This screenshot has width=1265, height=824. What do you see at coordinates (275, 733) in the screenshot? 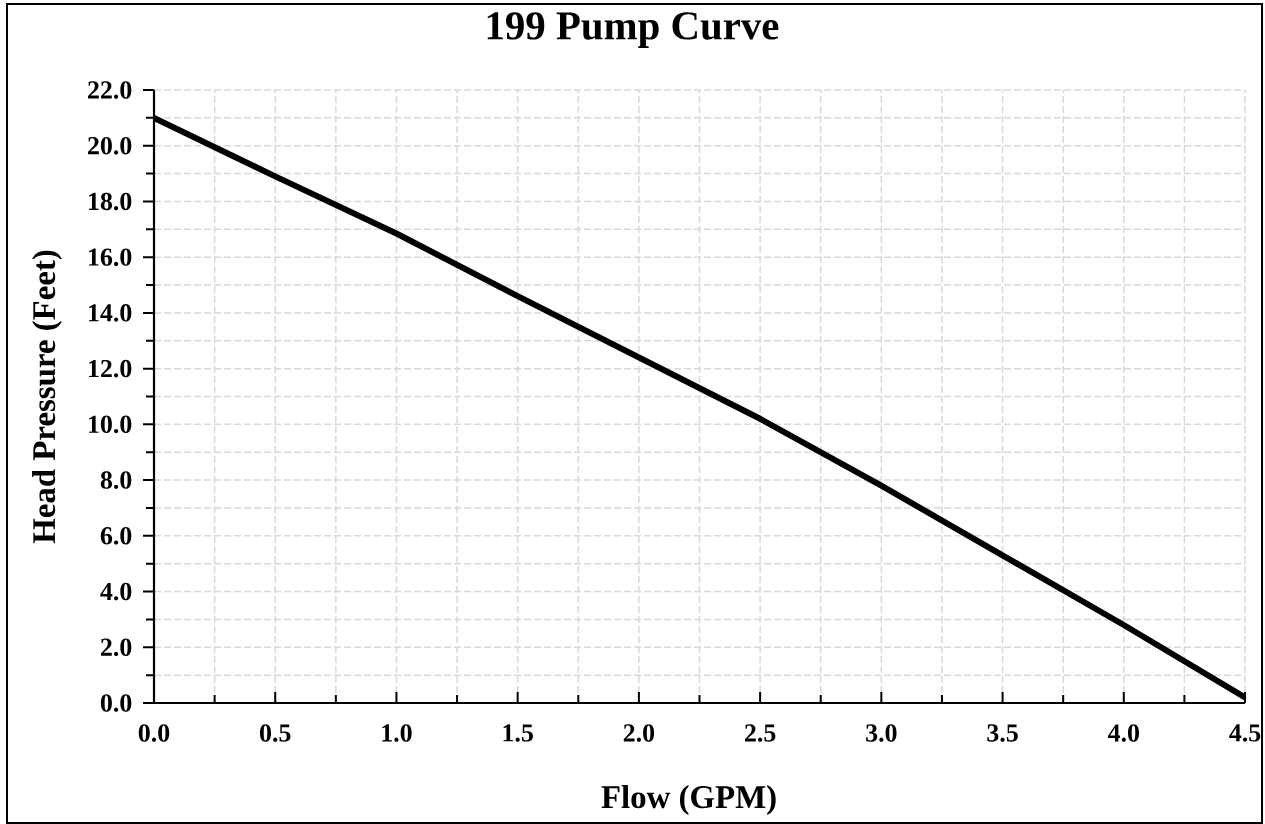
I see `x-tick-label: 0.5` at bounding box center [275, 733].